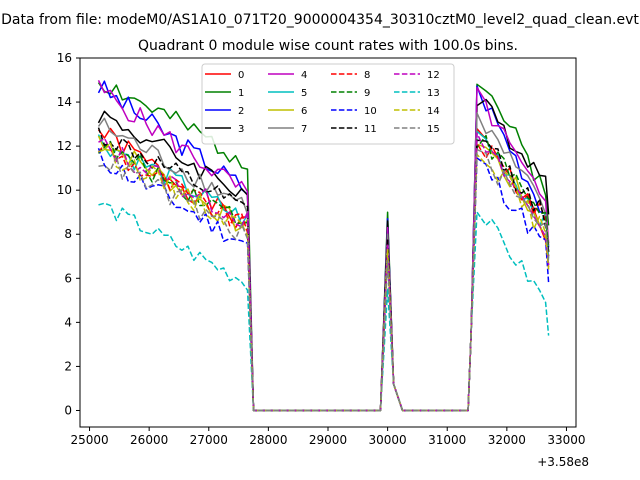 The width and height of the screenshot is (640, 480). Describe the element at coordinates (149, 440) in the screenshot. I see `x-tick-label: 26000` at that location.